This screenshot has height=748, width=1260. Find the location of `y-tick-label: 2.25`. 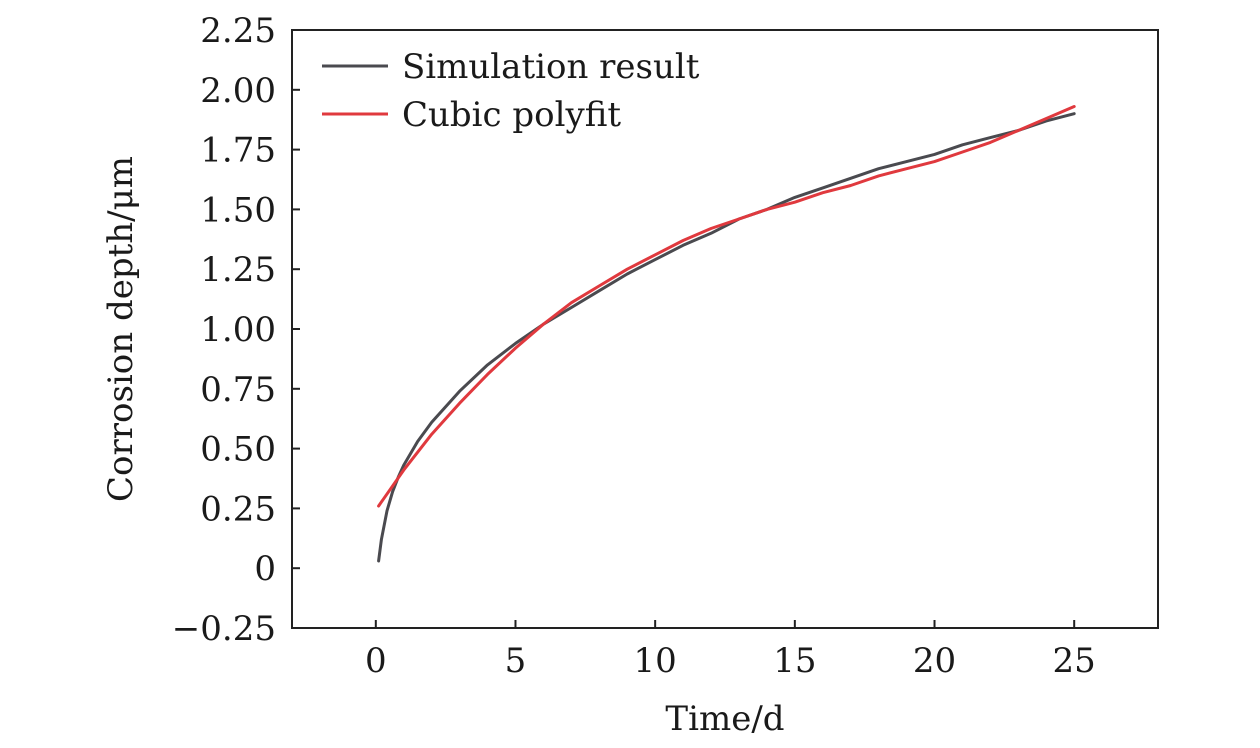

y-tick-label: 2.25 is located at coordinates (238, 31).